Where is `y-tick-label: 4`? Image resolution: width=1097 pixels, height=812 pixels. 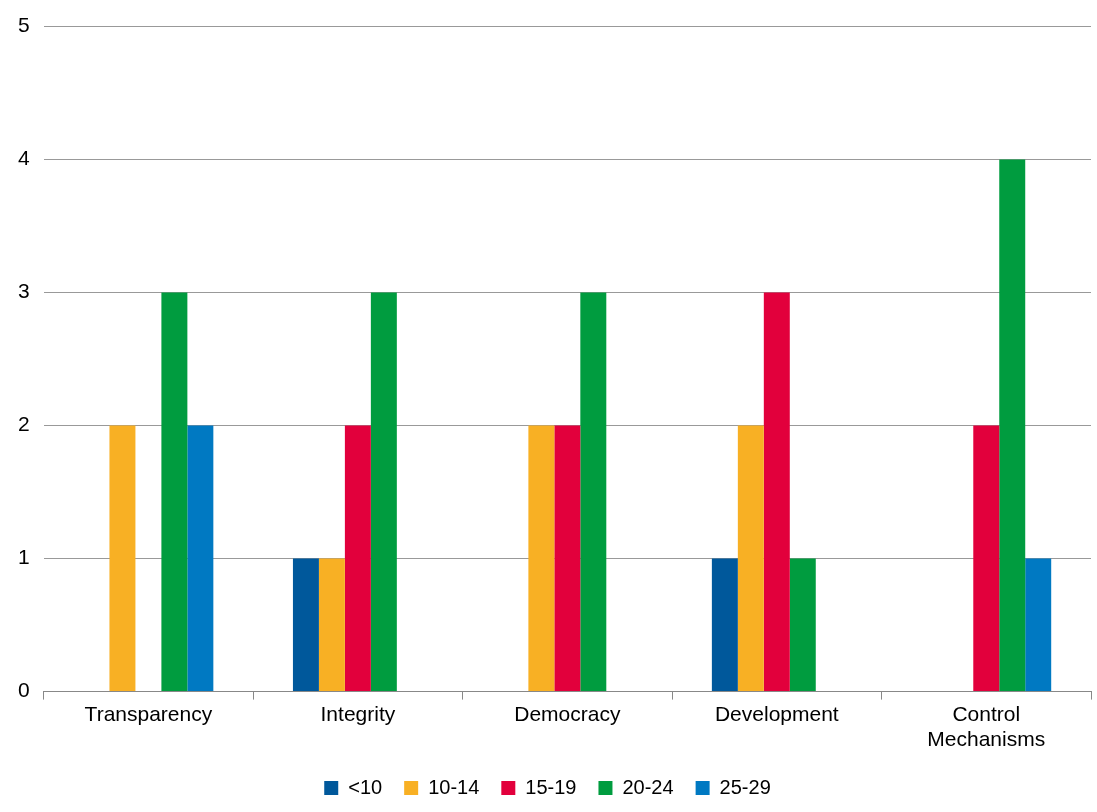 y-tick-label: 4 is located at coordinates (23, 158).